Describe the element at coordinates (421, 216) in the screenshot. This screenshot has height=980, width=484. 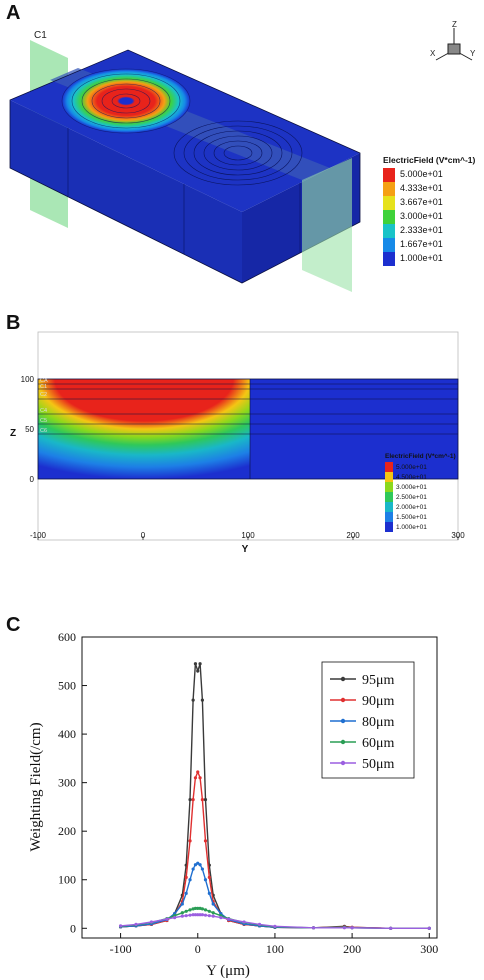
I see `legend-a-label: 3.000e+01` at that location.